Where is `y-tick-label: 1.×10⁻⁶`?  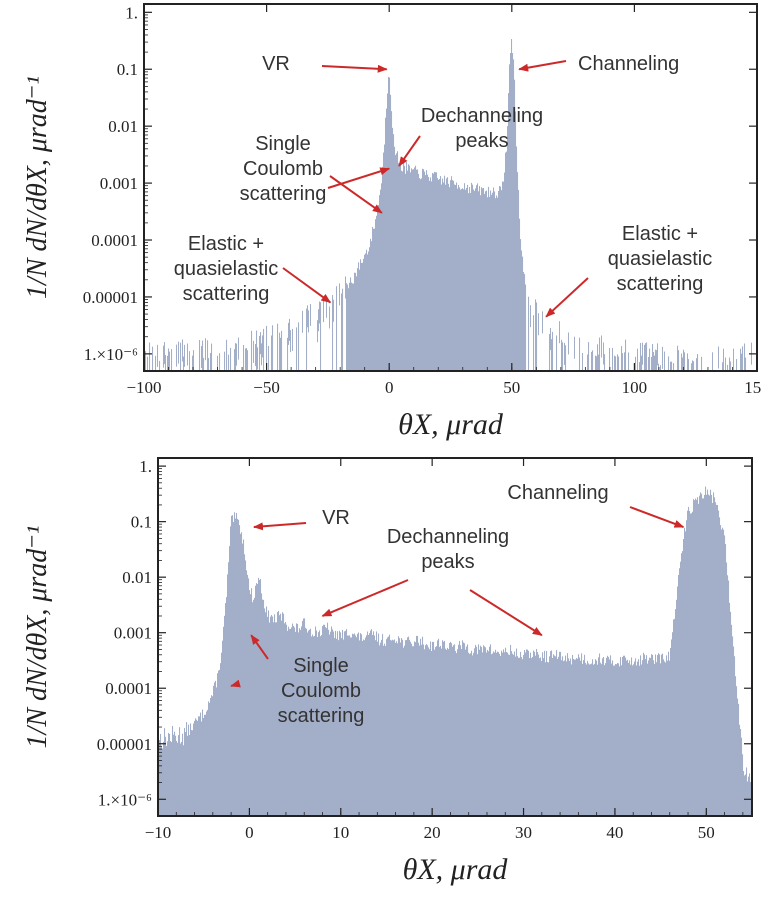
y-tick-label: 1.×10⁻⁶ is located at coordinates (125, 799).